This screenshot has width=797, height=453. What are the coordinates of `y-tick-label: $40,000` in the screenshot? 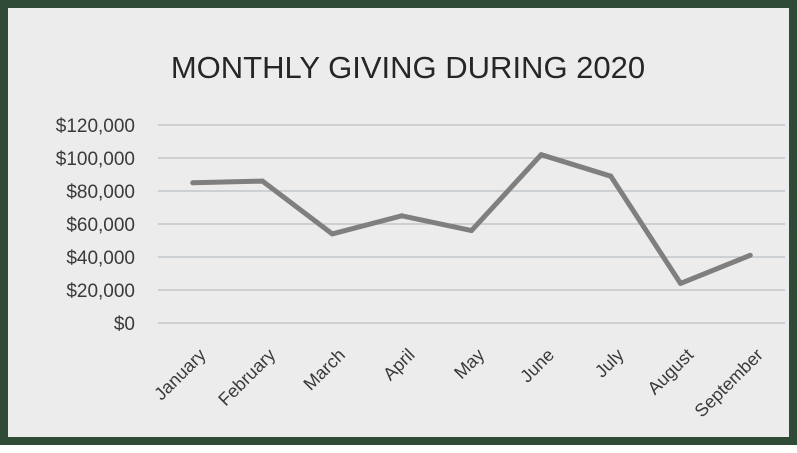 It's located at (100, 258).